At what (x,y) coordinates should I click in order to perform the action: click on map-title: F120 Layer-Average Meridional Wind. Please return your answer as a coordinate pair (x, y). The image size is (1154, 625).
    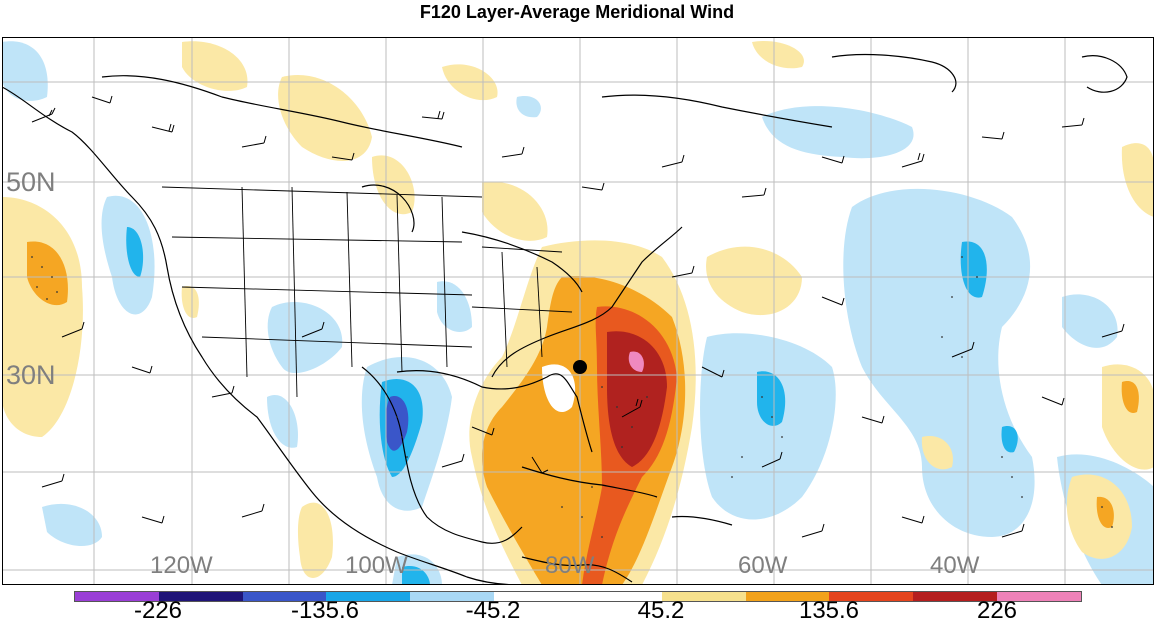
    Looking at the image, I should click on (577, 12).